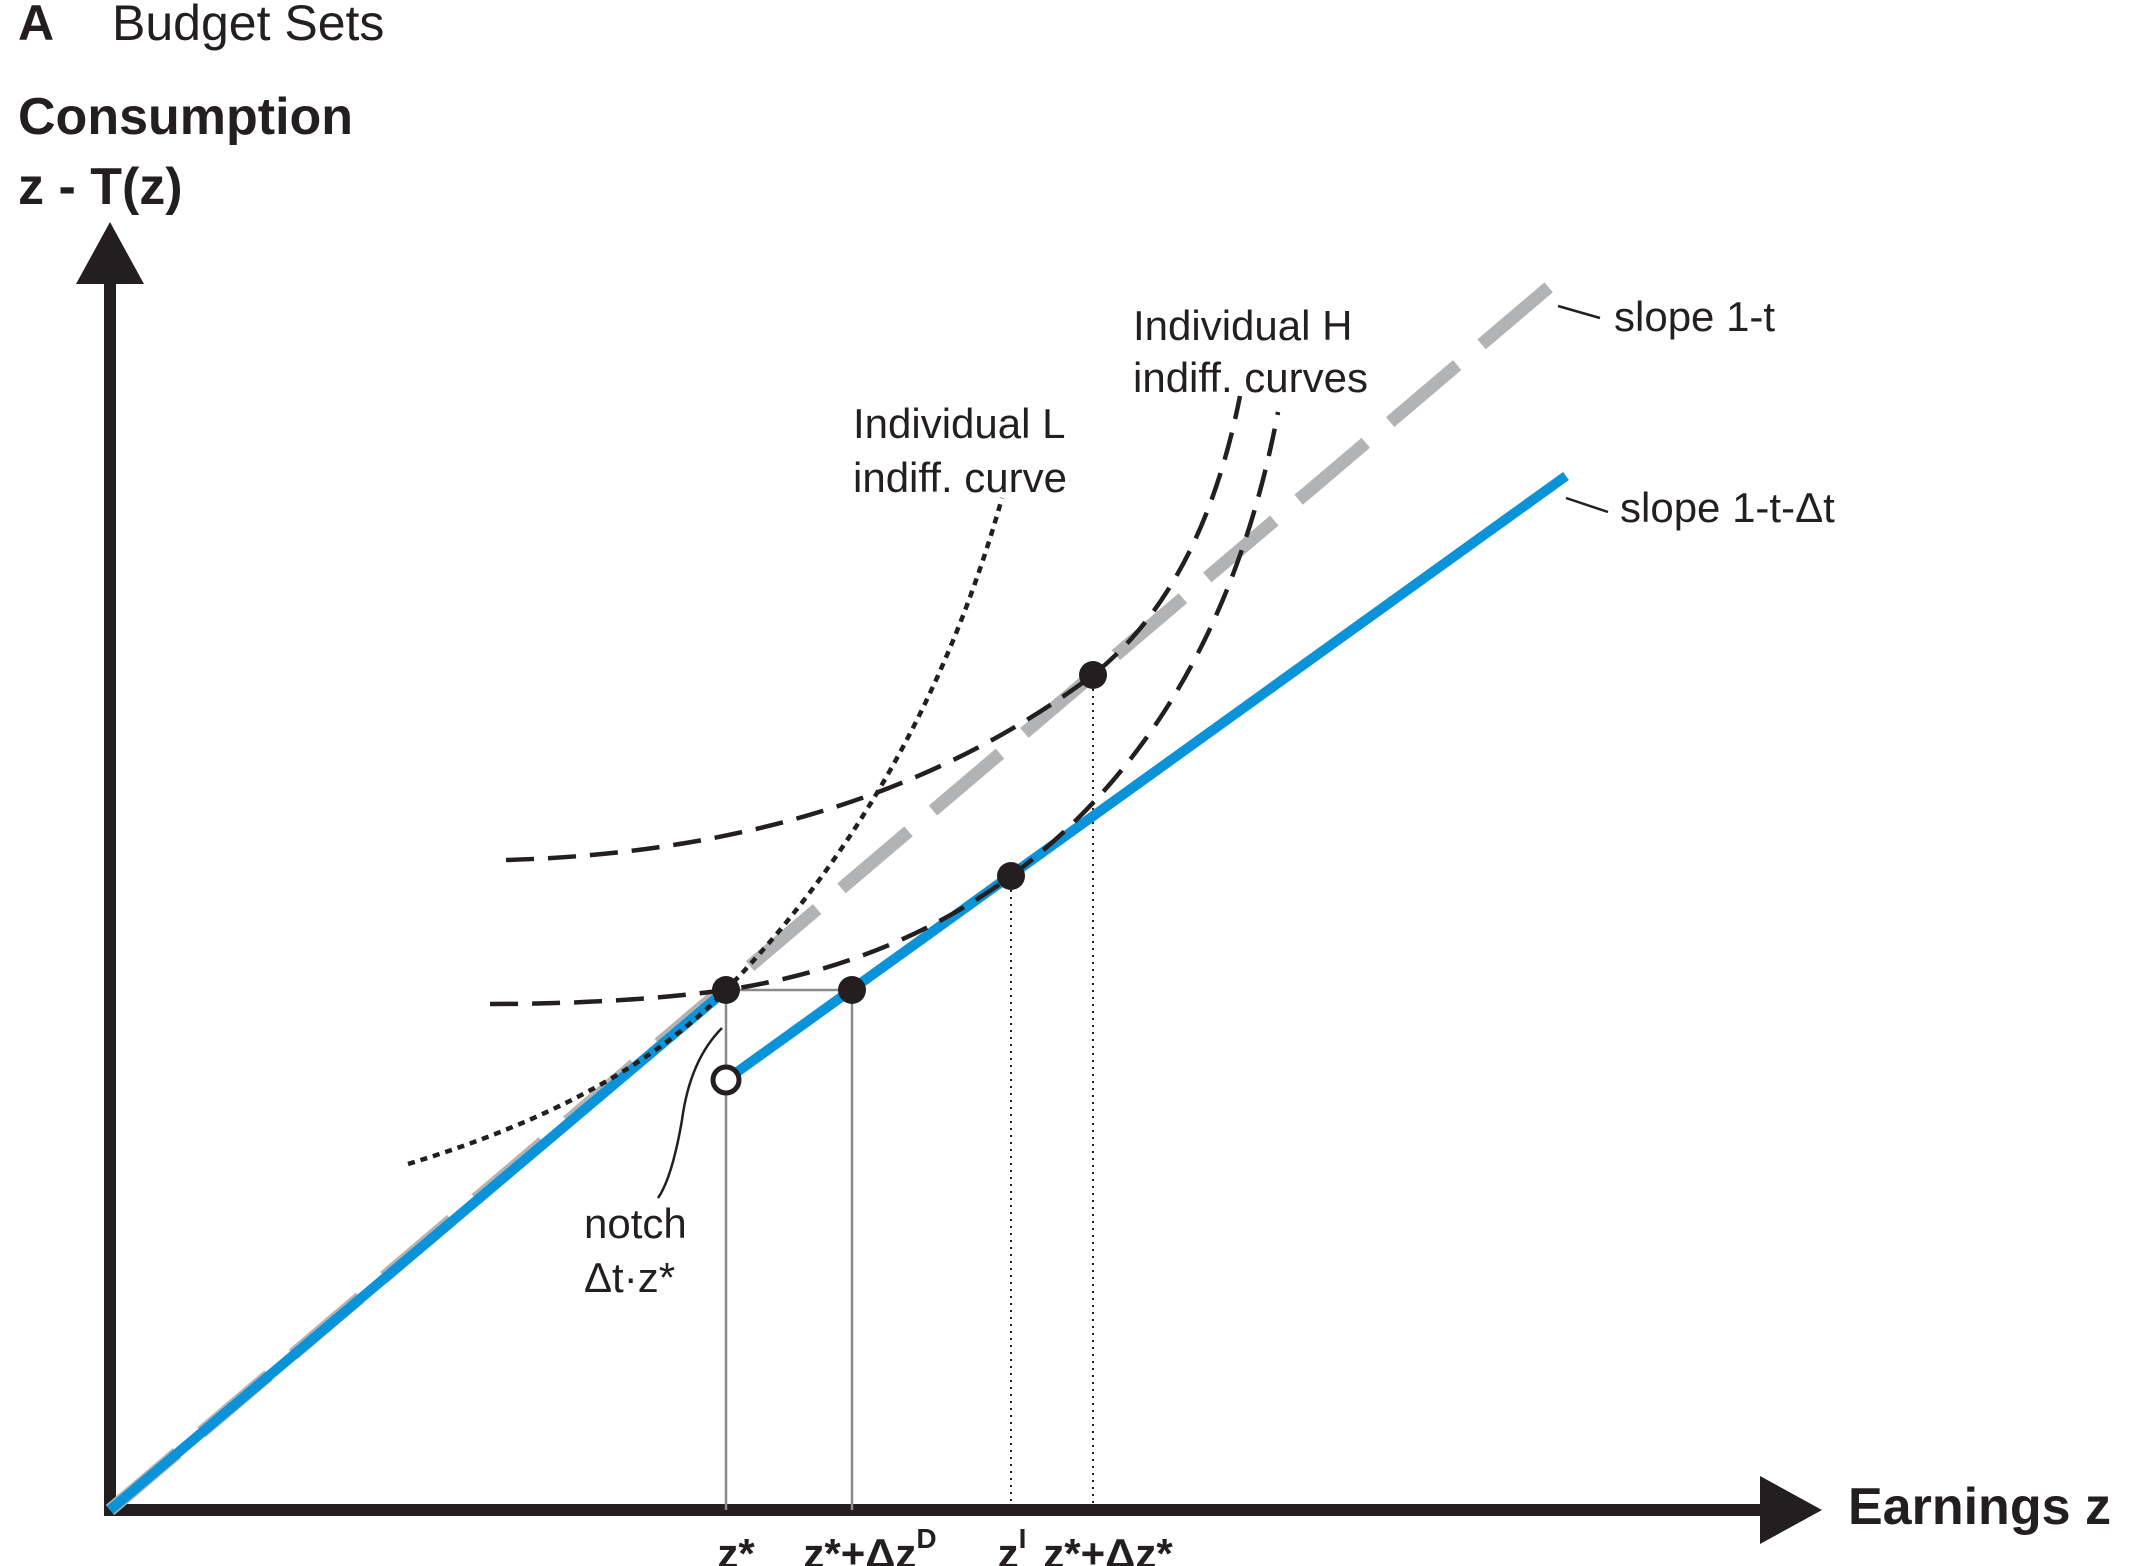 The height and width of the screenshot is (1566, 2139). What do you see at coordinates (1791, 1510) in the screenshot?
I see `x-axis-arrow` at bounding box center [1791, 1510].